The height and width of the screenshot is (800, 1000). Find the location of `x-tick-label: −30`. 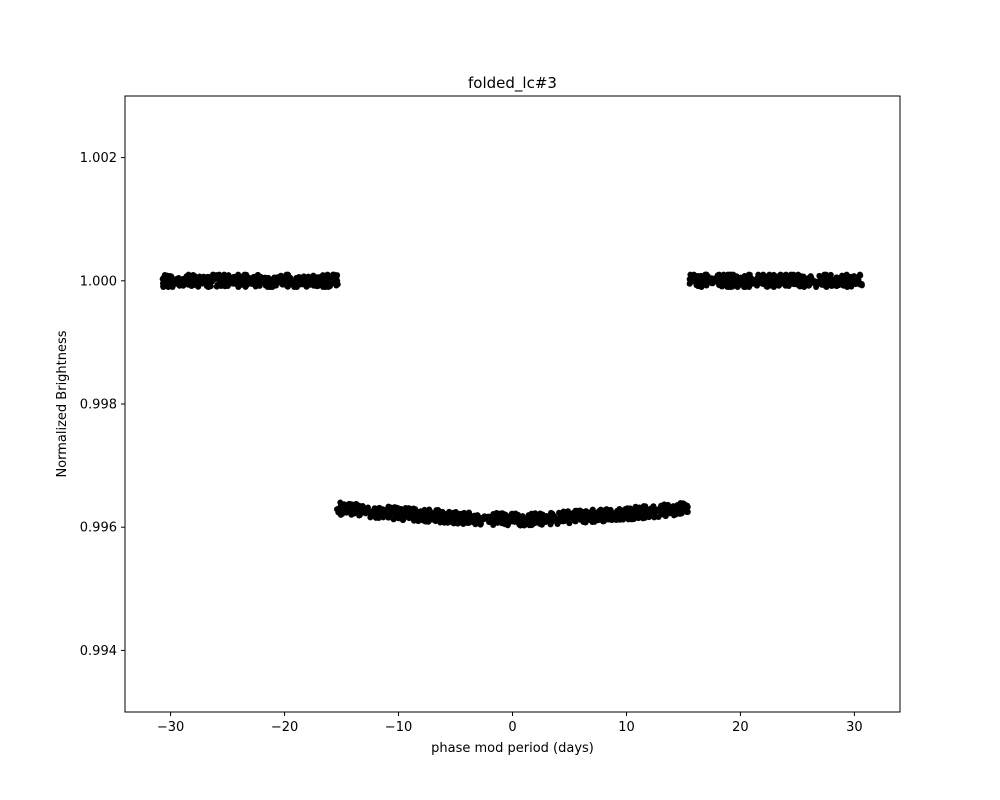

x-tick-label: −30 is located at coordinates (170, 727).